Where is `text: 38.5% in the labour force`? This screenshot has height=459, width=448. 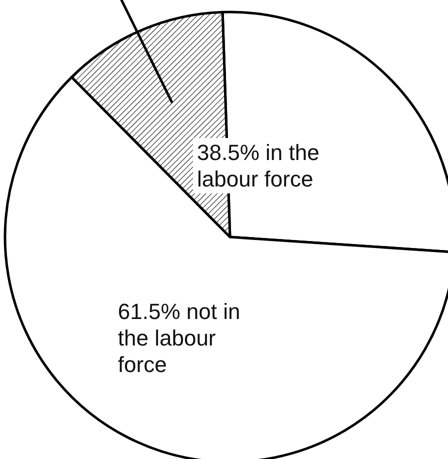
text: 38.5% in the labour force is located at coordinates (258, 166).